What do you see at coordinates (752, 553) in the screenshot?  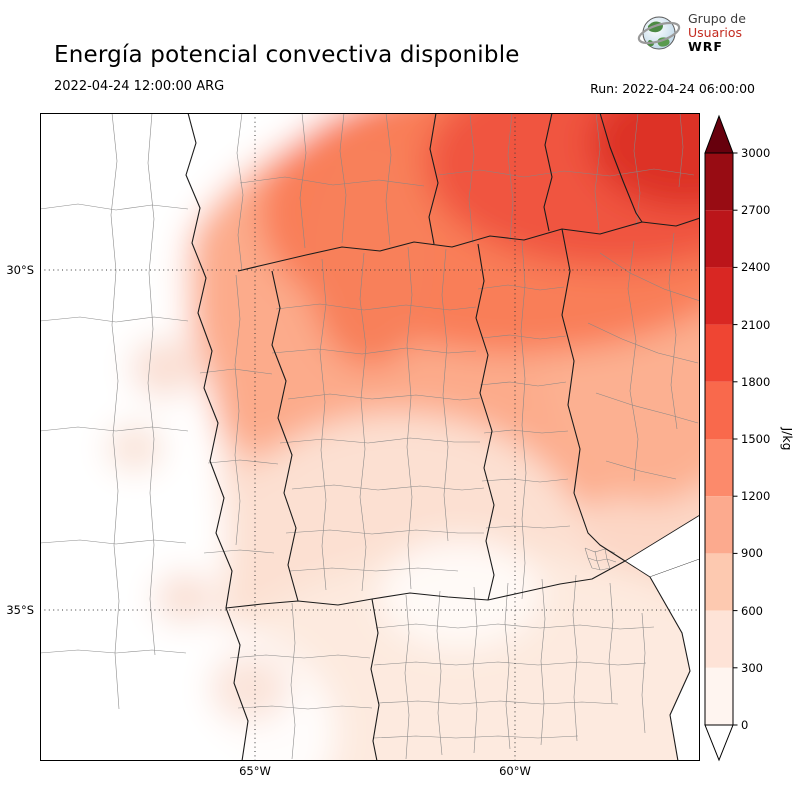 I see `colorbar-tick-label: 900` at bounding box center [752, 553].